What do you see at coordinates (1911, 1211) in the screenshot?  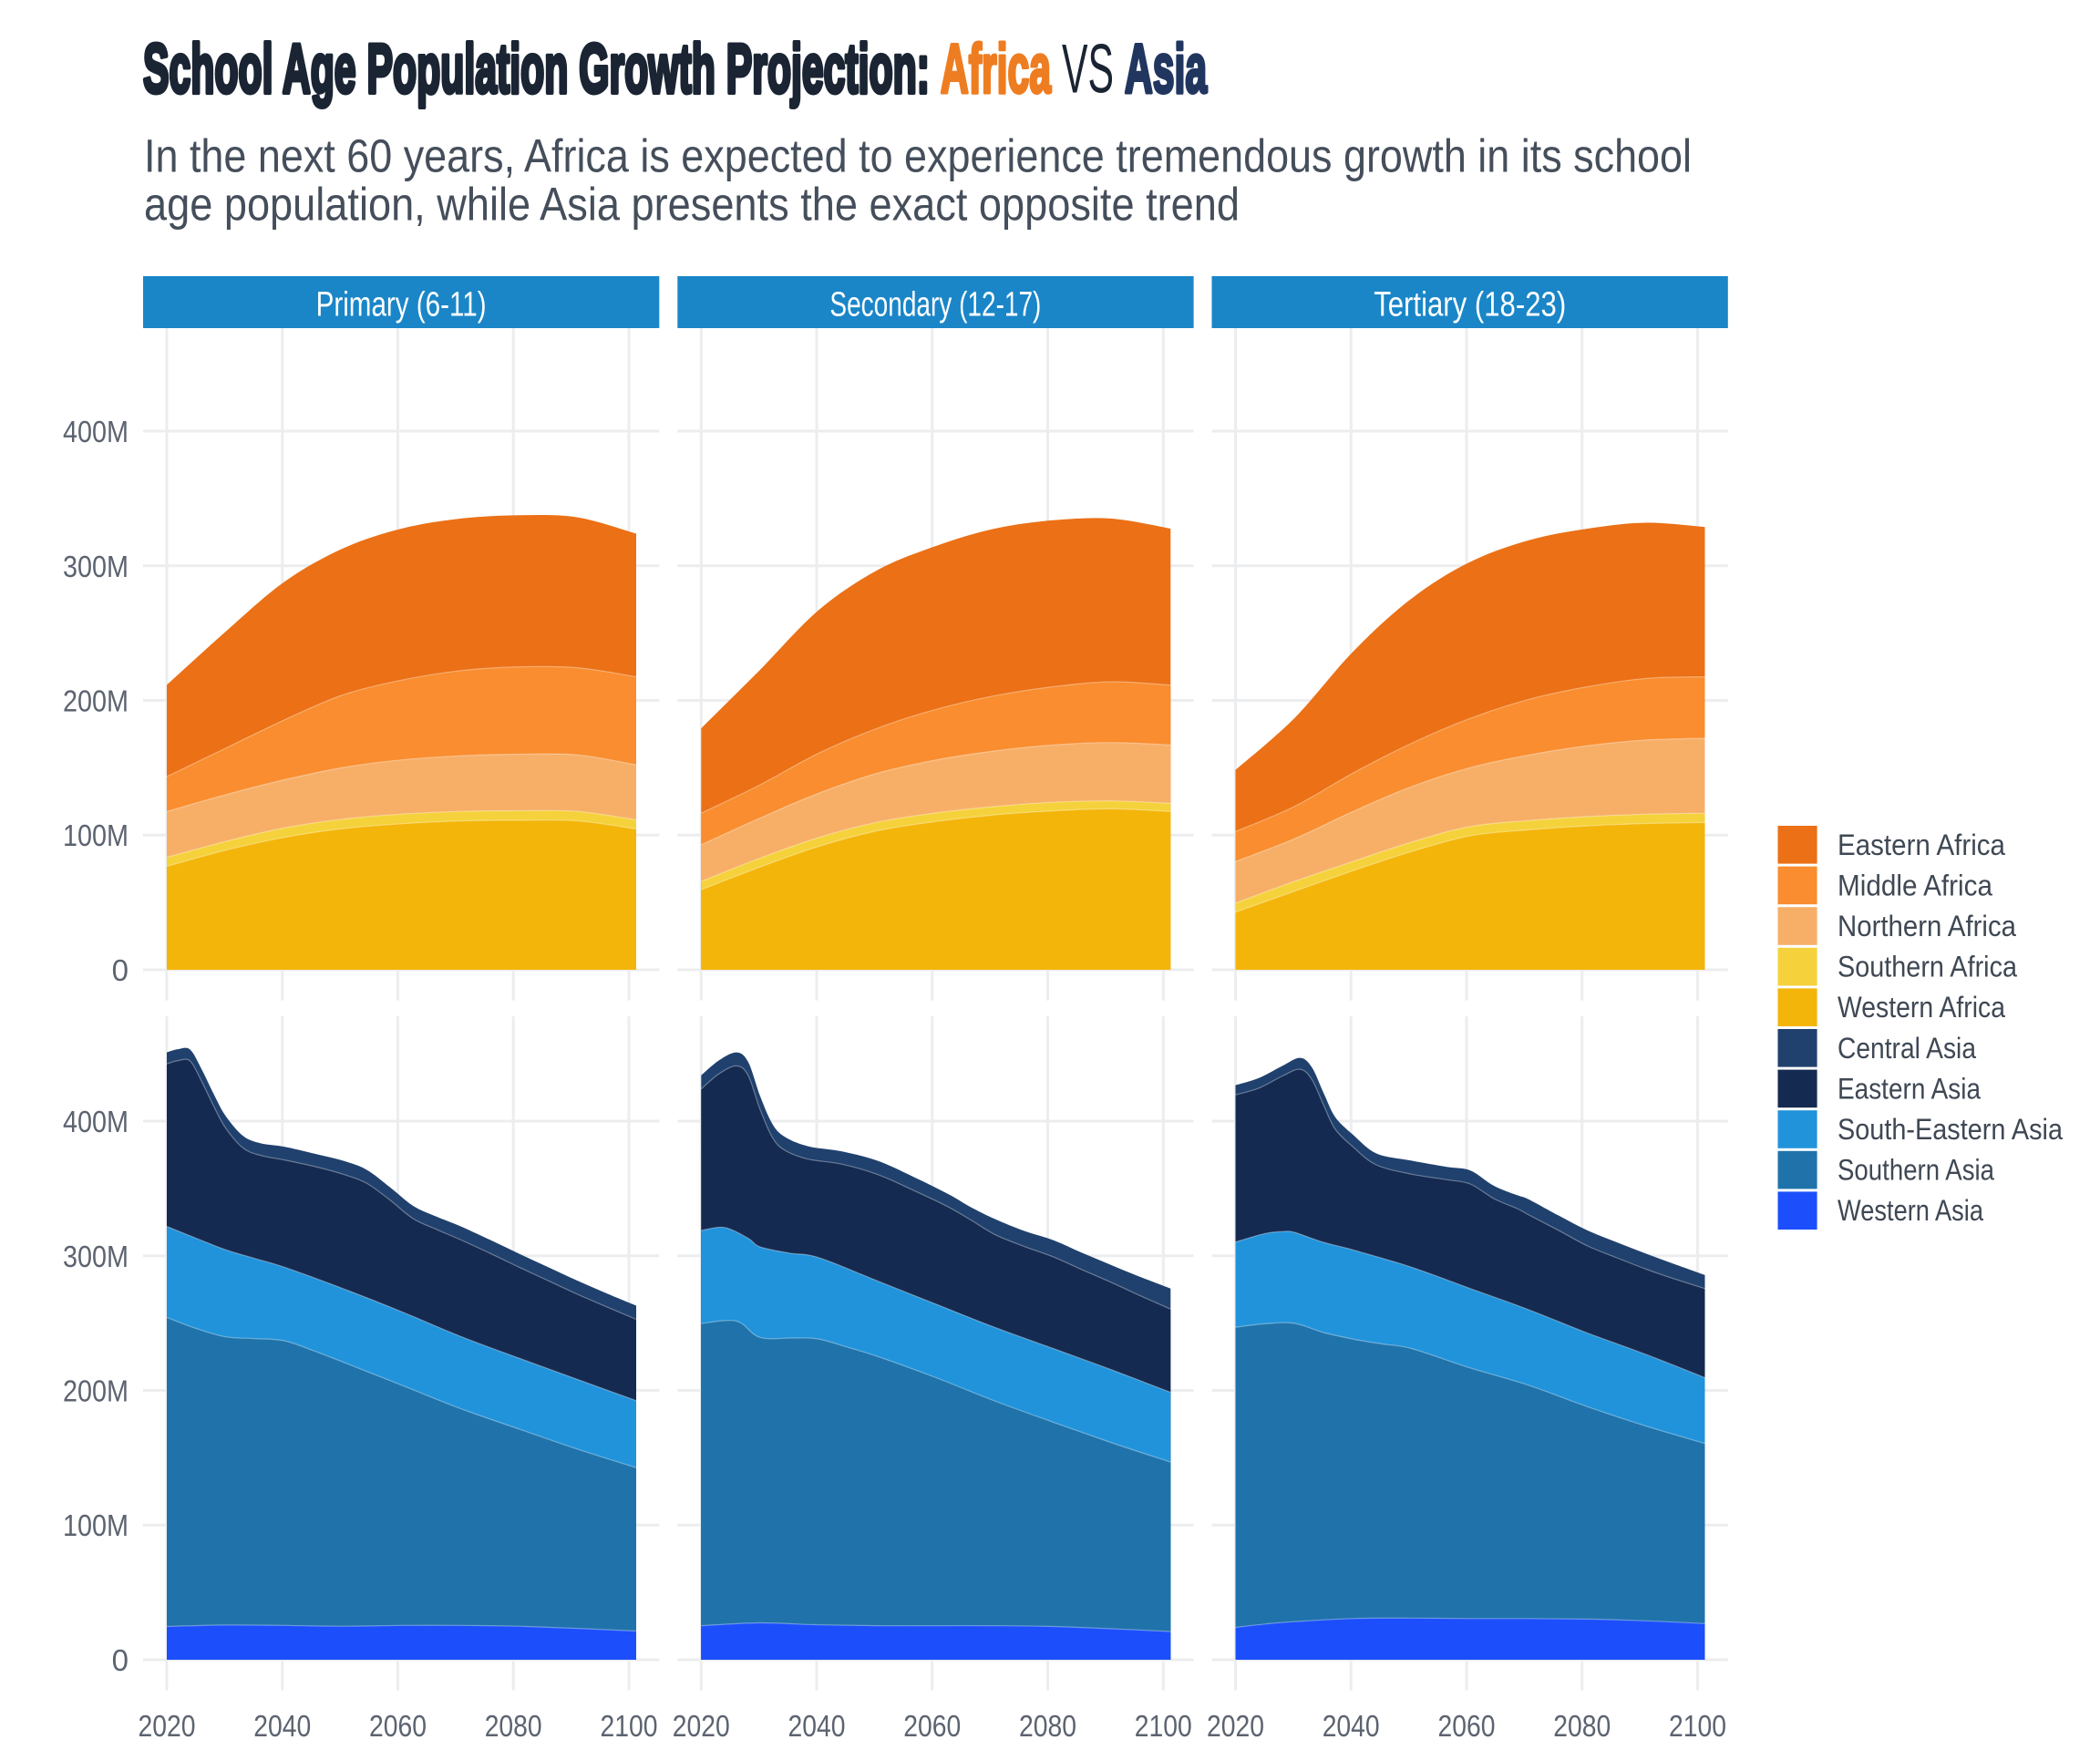 I see `svg-text: Western Asia` at bounding box center [1911, 1211].